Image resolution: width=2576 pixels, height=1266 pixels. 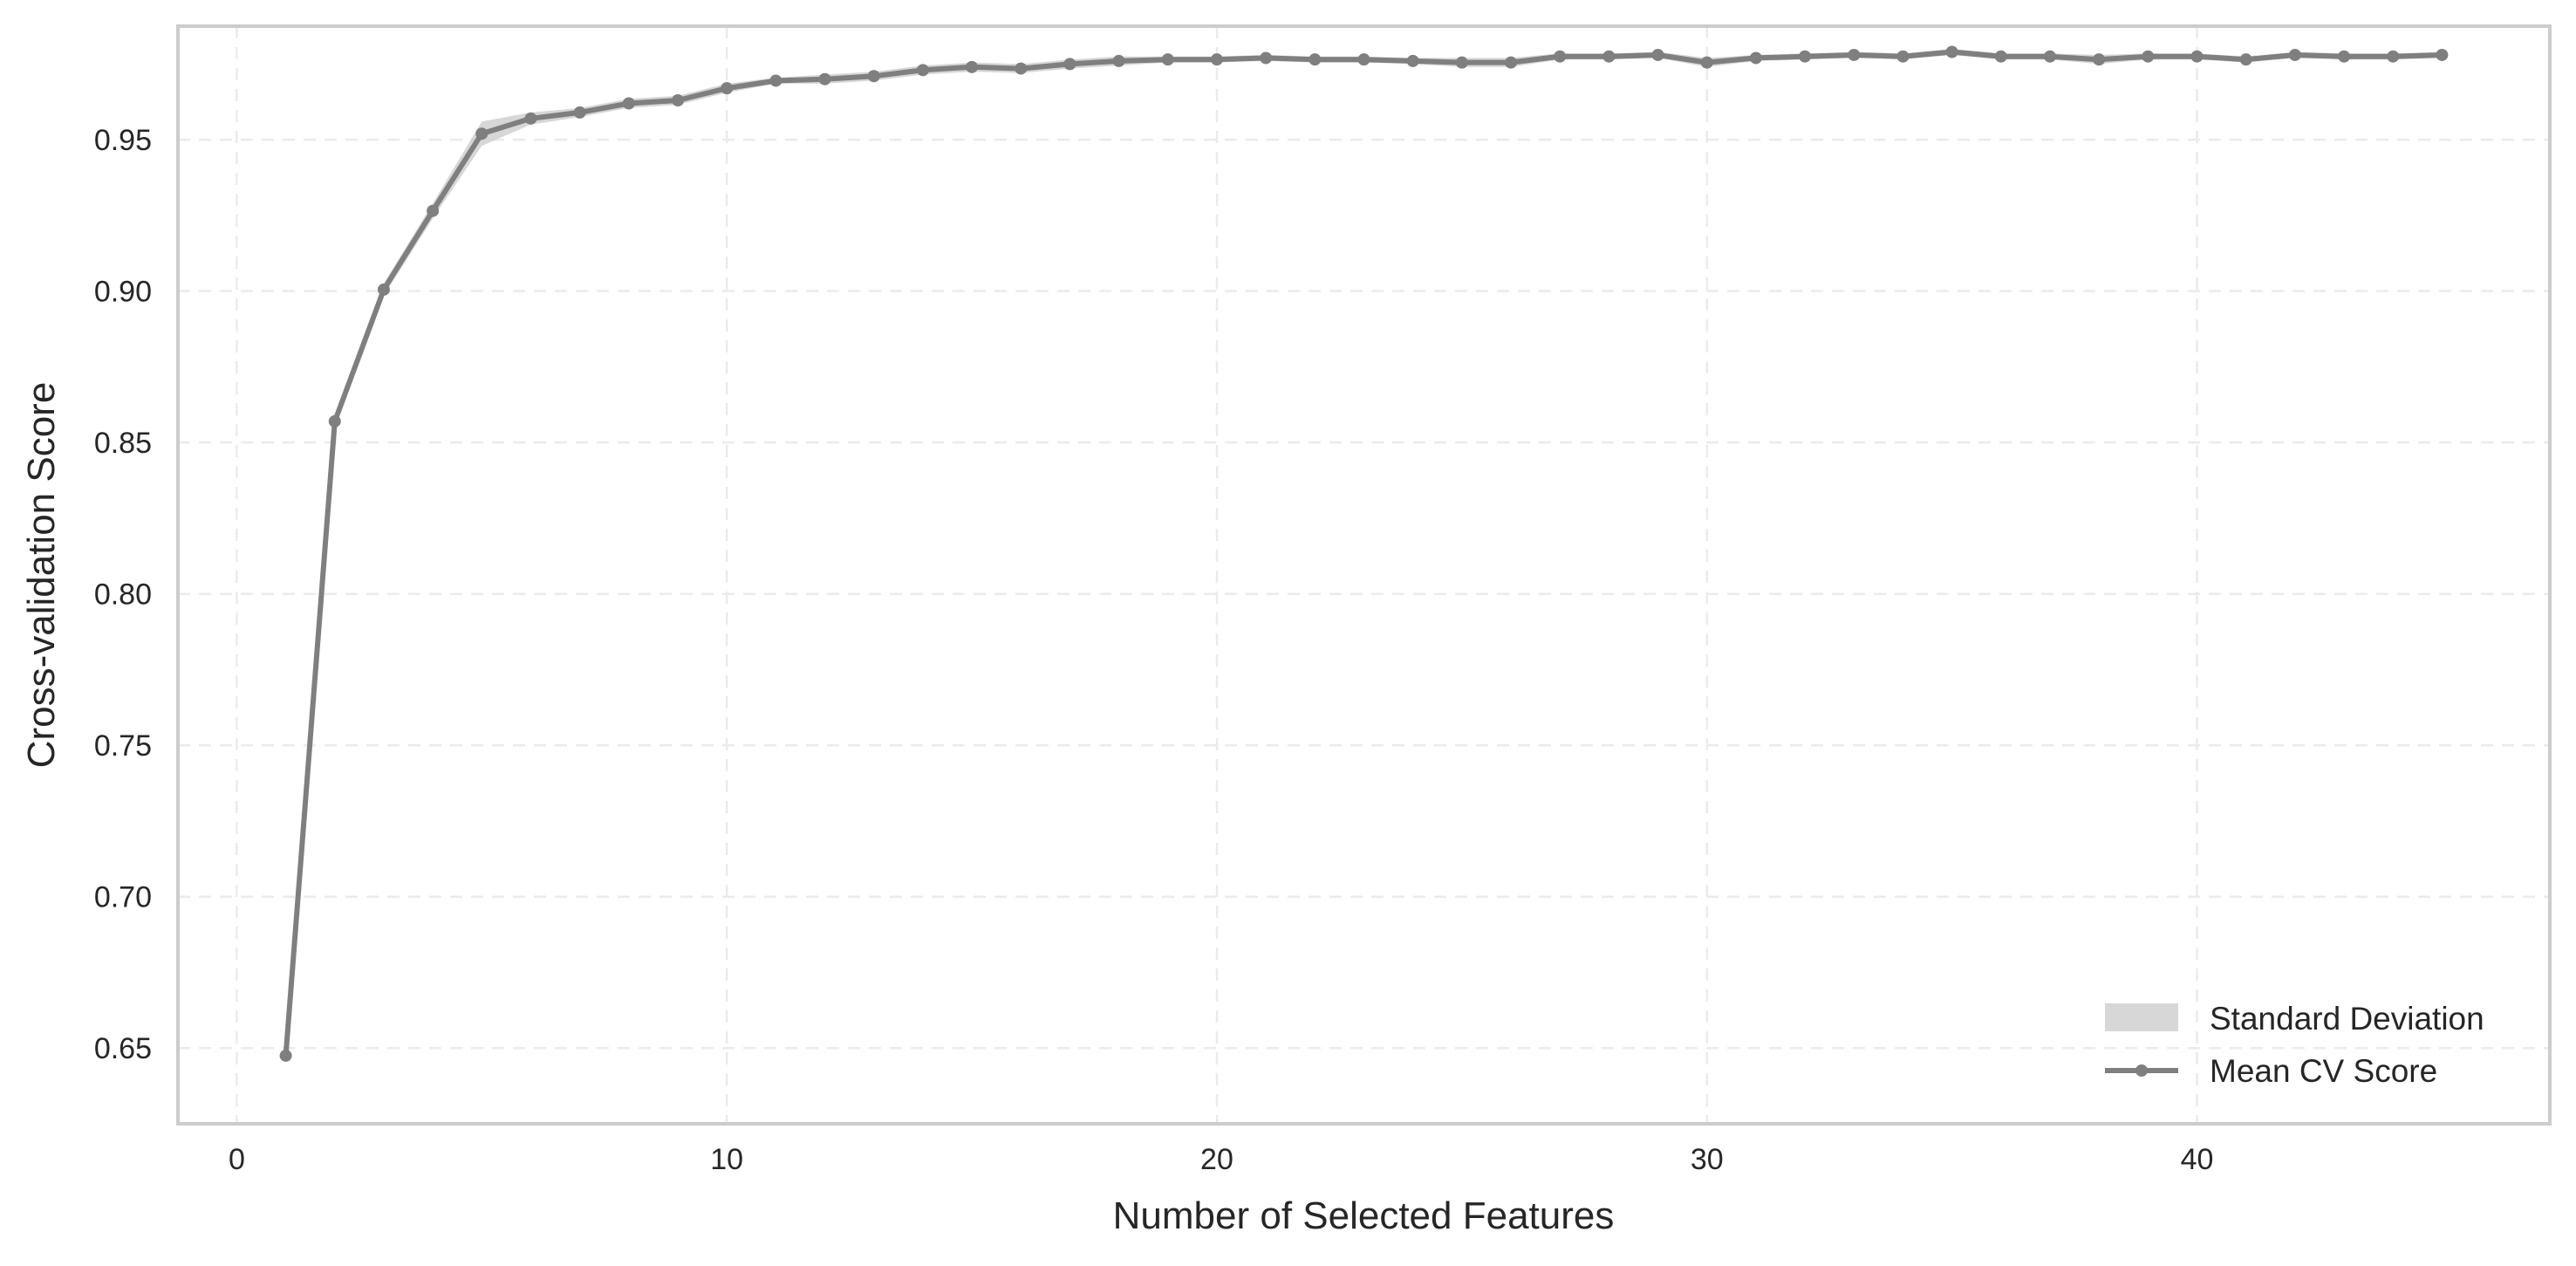 I want to click on y-tick-label: 0.85, so click(x=123, y=443).